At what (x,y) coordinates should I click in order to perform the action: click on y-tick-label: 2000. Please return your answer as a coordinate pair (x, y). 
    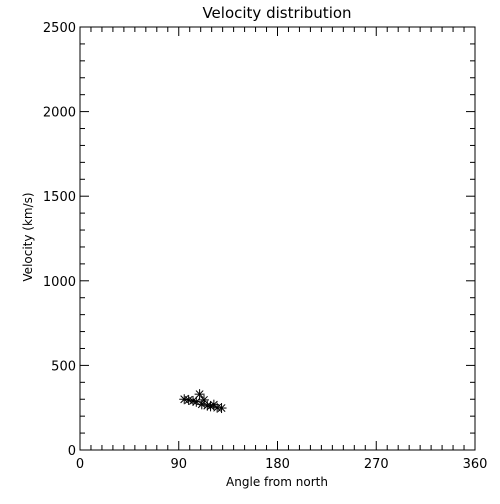
    Looking at the image, I should click on (59, 113).